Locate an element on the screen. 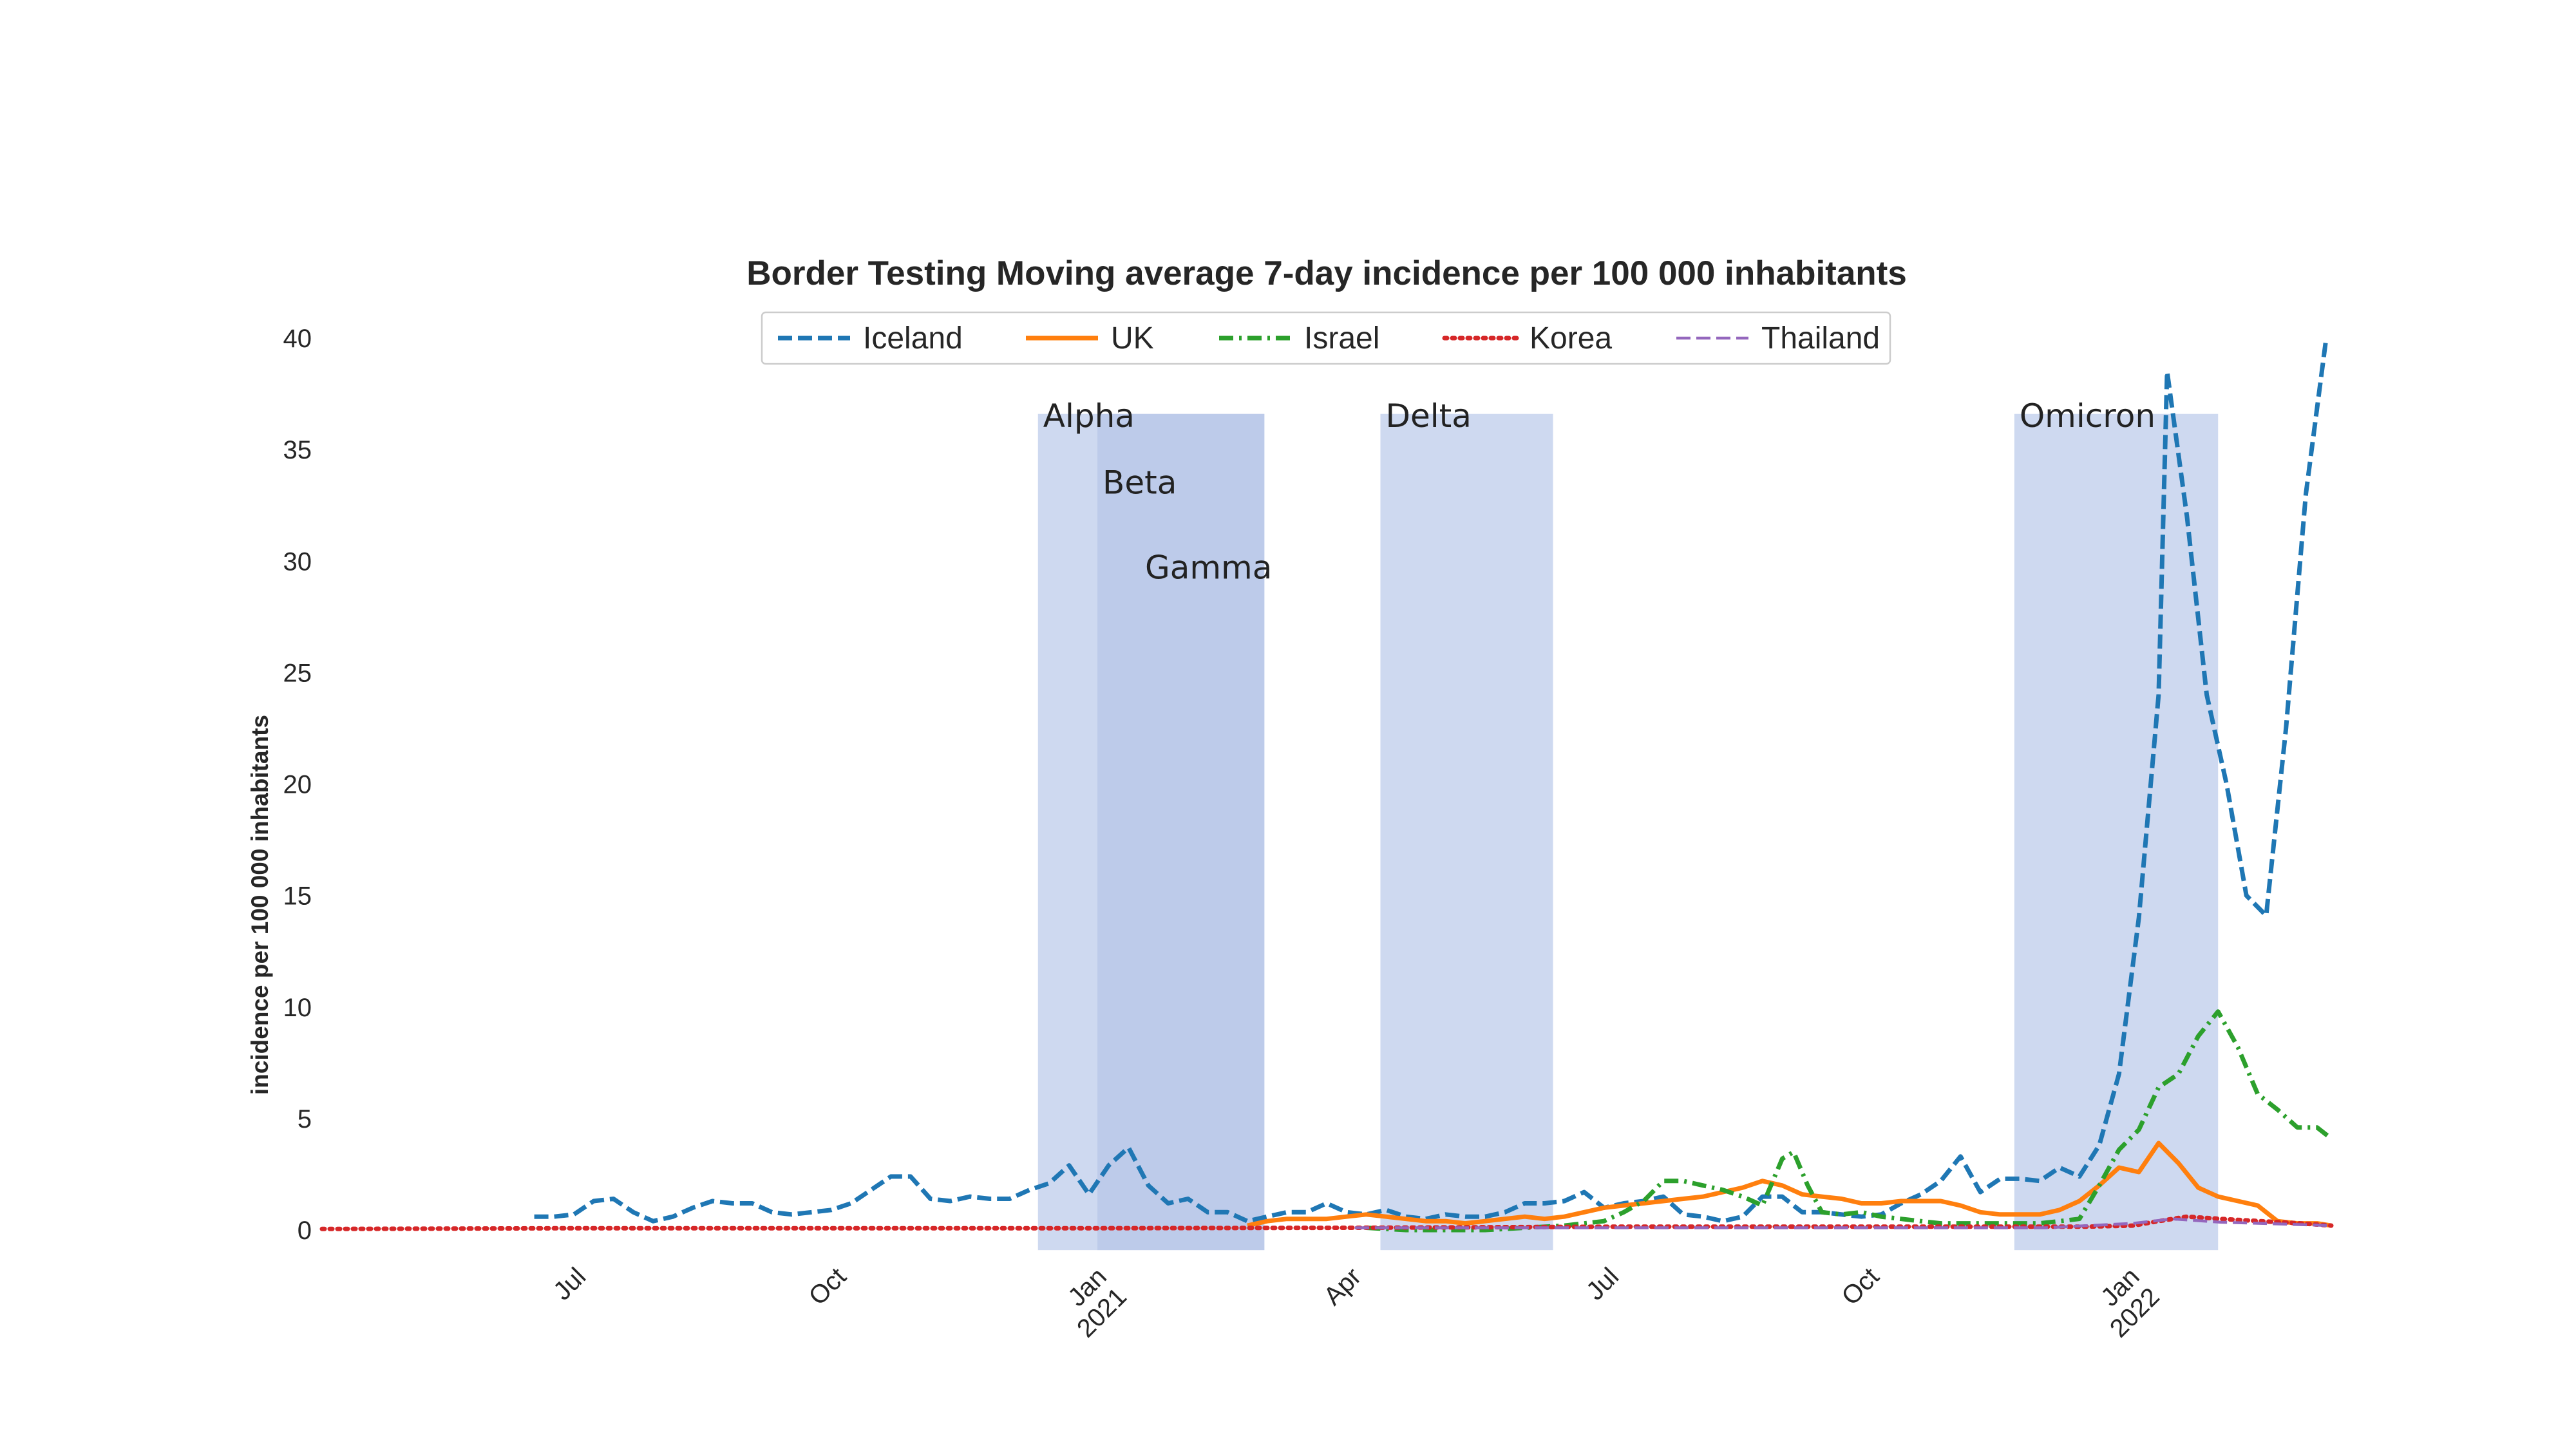 Image resolution: width=2576 pixels, height=1449 pixels. band-label-alpha: Alpha is located at coordinates (1089, 416).